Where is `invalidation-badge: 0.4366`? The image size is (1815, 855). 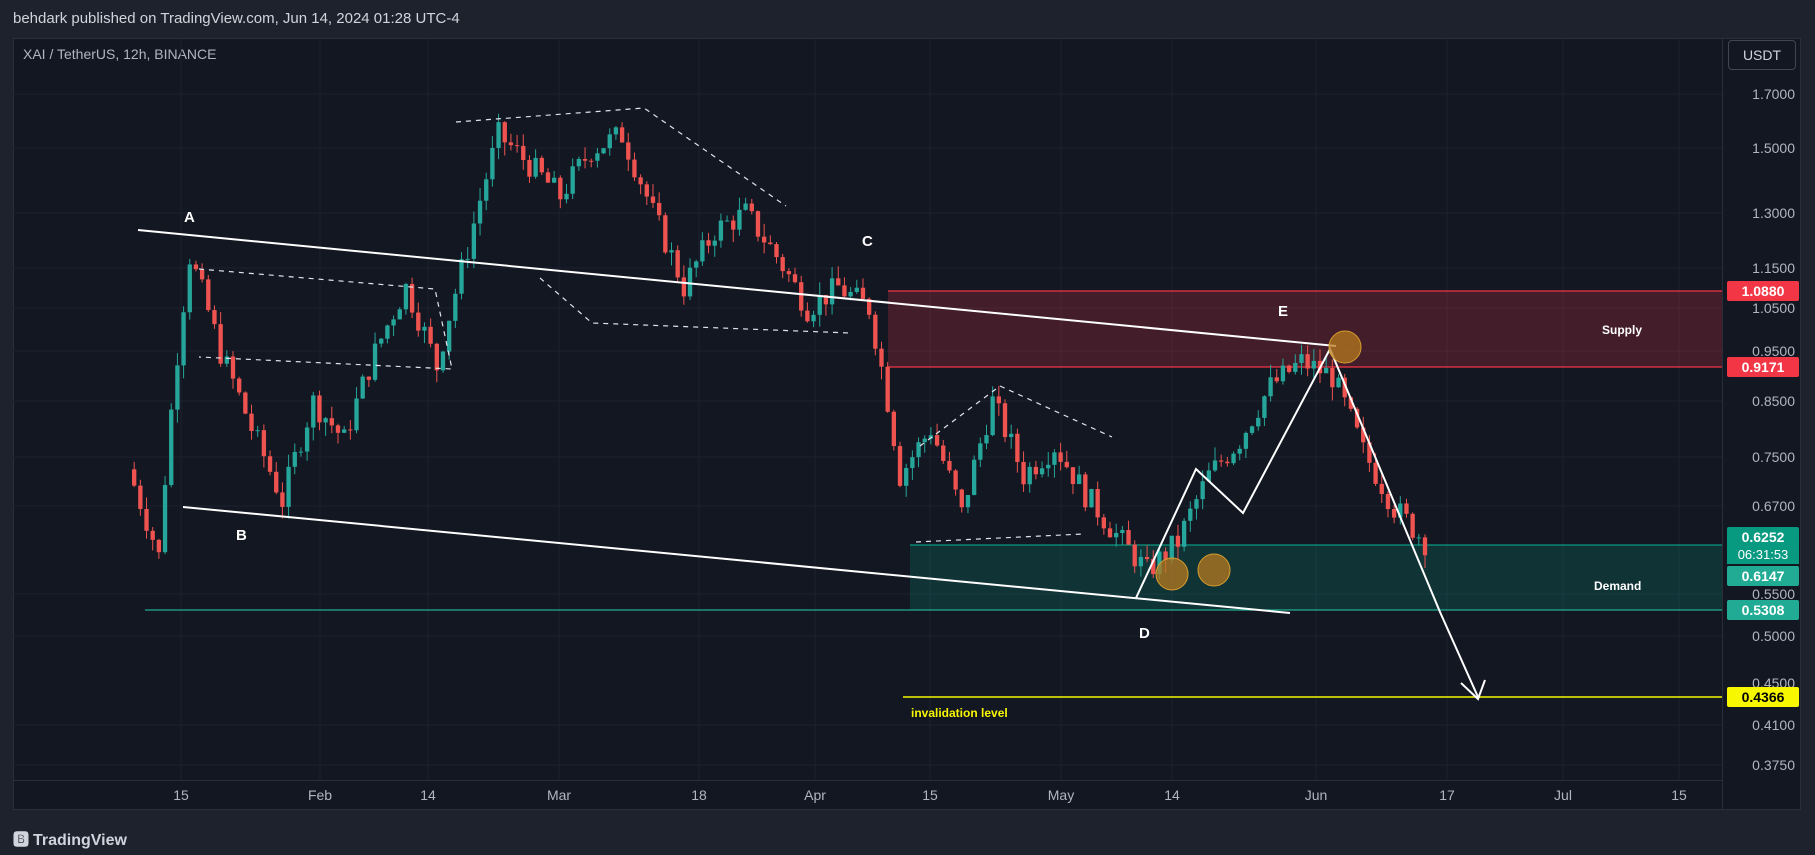 invalidation-badge: 0.4366 is located at coordinates (1763, 697).